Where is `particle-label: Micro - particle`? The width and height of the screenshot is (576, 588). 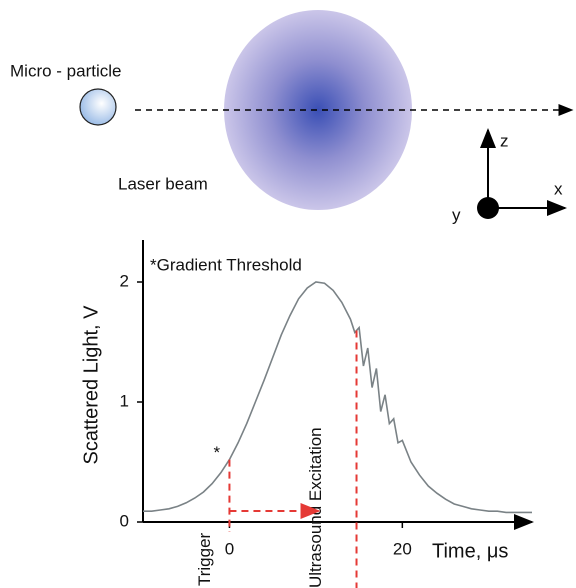 particle-label: Micro - particle is located at coordinates (65, 70).